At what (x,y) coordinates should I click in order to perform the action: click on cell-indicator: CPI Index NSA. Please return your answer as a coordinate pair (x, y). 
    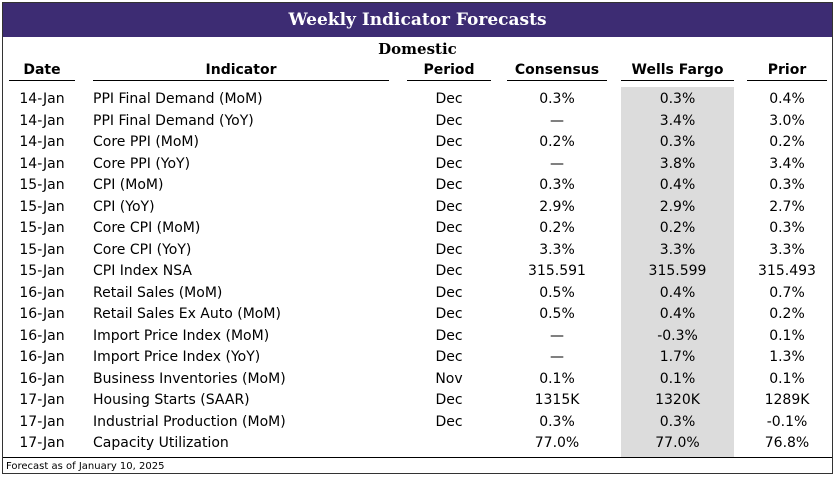
    Looking at the image, I should click on (142, 271).